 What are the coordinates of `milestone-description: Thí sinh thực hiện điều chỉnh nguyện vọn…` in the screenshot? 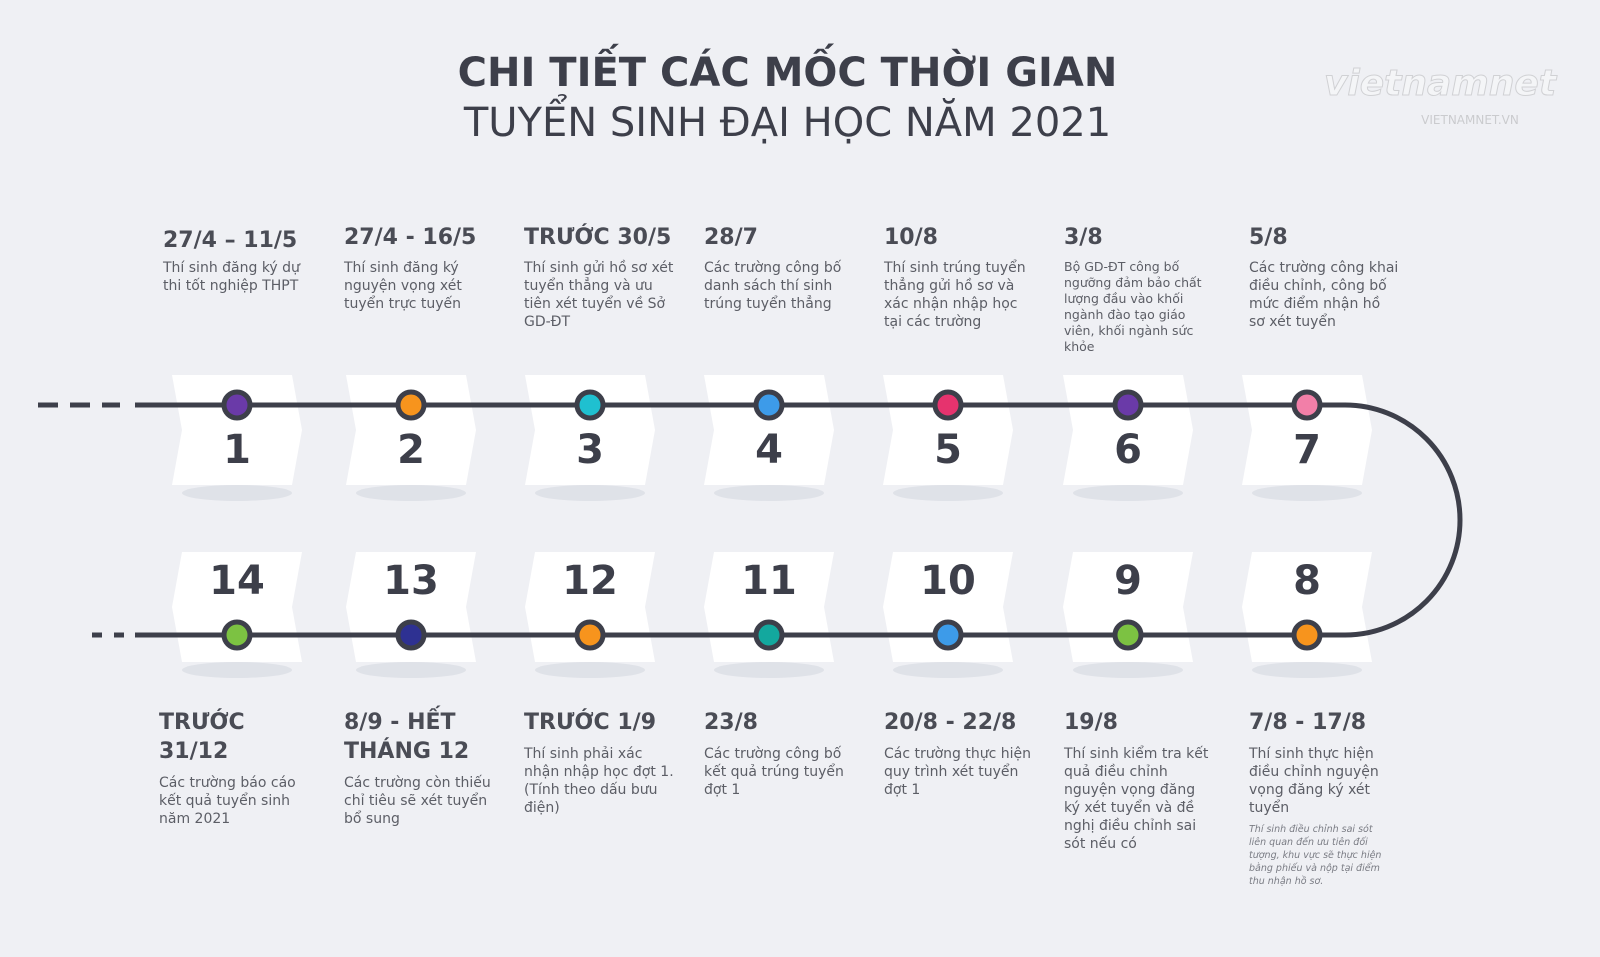 It's located at (1314, 781).